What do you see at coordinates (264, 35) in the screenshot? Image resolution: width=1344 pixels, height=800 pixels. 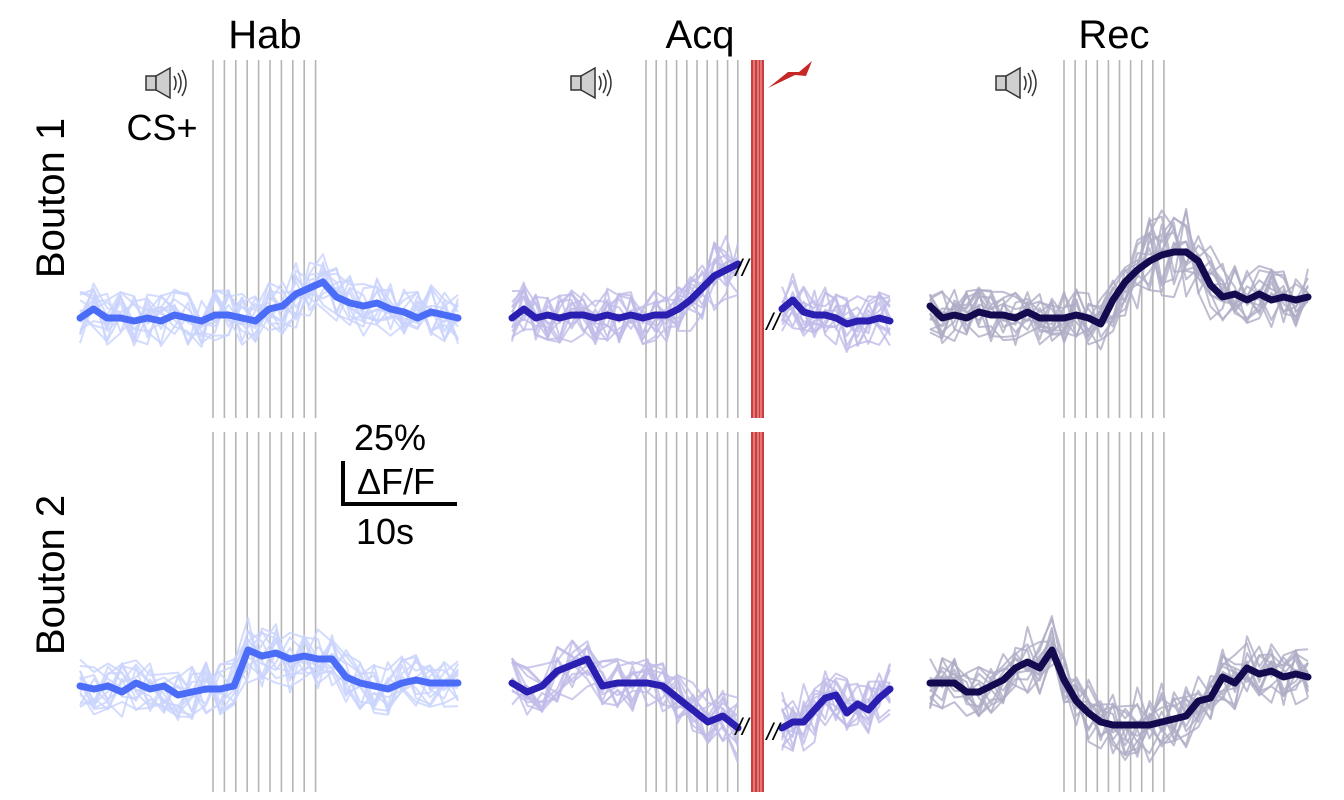 I see `title-hab: Hab` at bounding box center [264, 35].